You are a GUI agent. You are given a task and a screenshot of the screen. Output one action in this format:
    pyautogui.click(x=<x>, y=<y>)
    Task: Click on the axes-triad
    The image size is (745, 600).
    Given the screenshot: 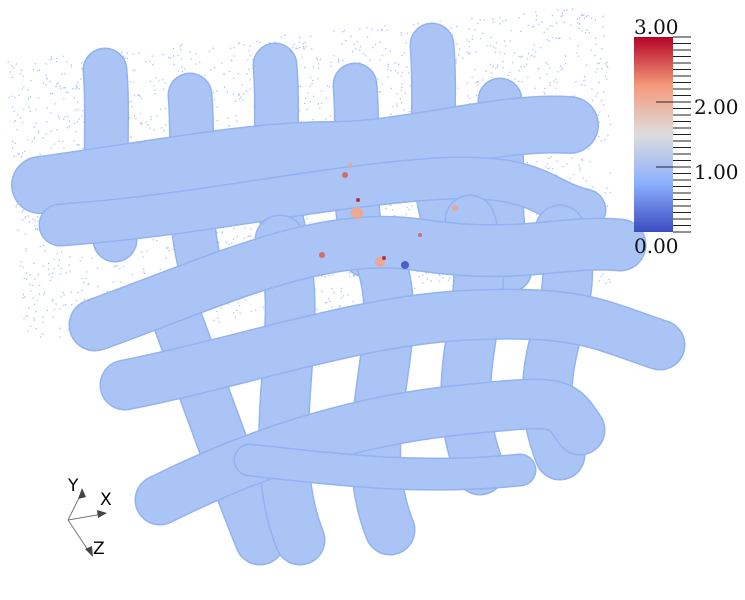 What is the action you would take?
    pyautogui.click(x=87, y=522)
    